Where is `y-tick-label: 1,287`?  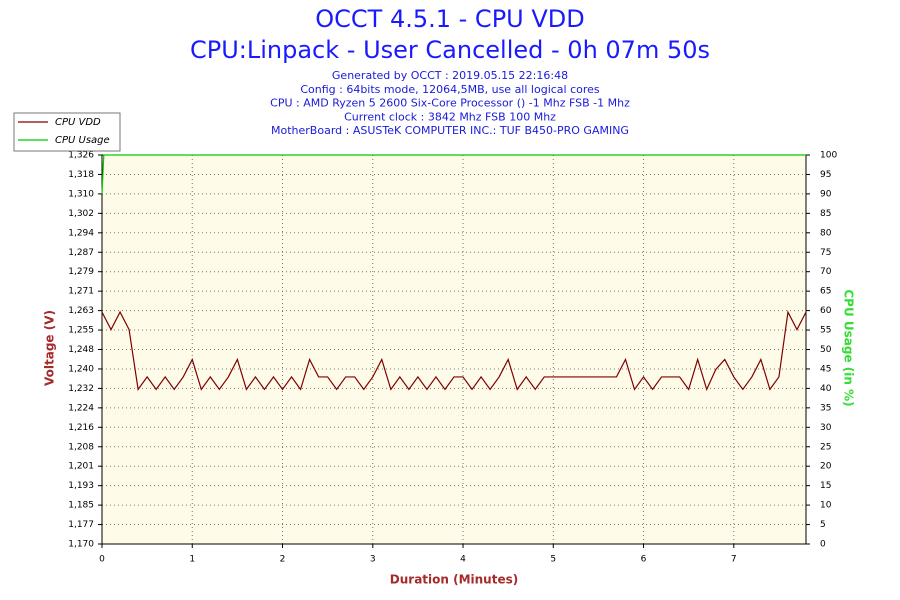 y-tick-label: 1,287 is located at coordinates (81, 253).